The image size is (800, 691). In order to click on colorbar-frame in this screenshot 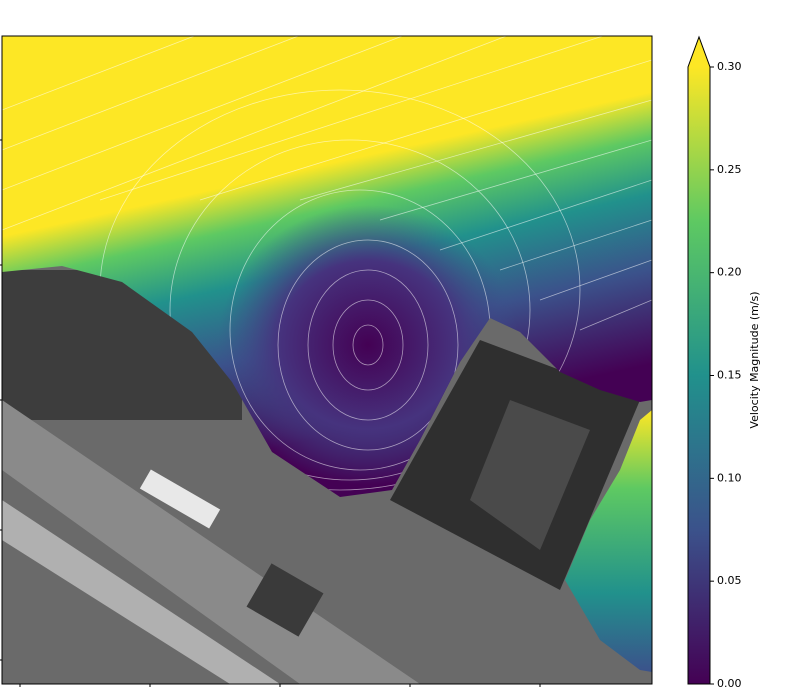, I will do `click(699, 360)`.